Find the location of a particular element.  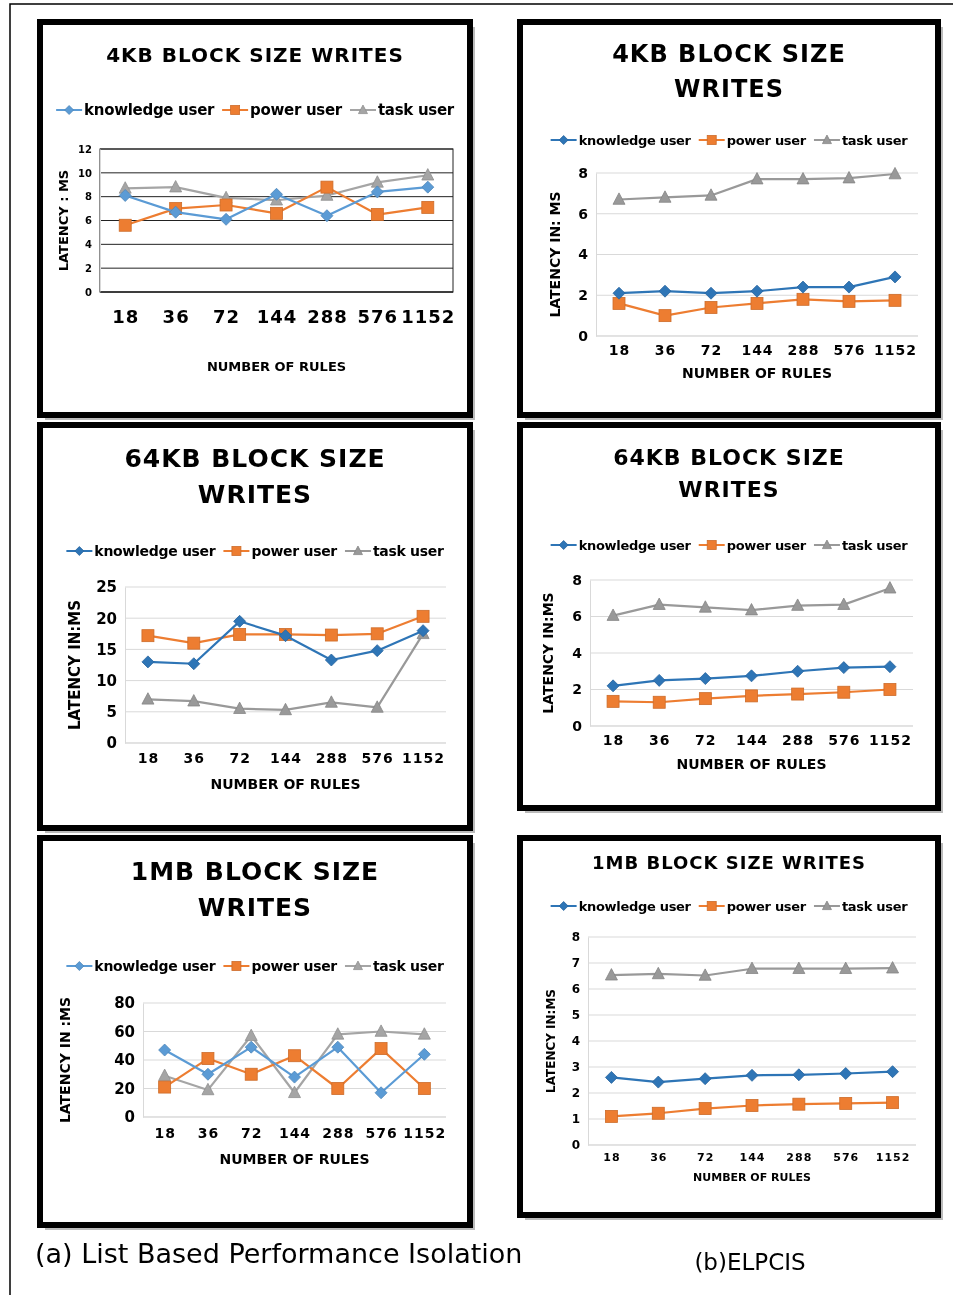

y-tick-label: 80 is located at coordinates (124, 1003).